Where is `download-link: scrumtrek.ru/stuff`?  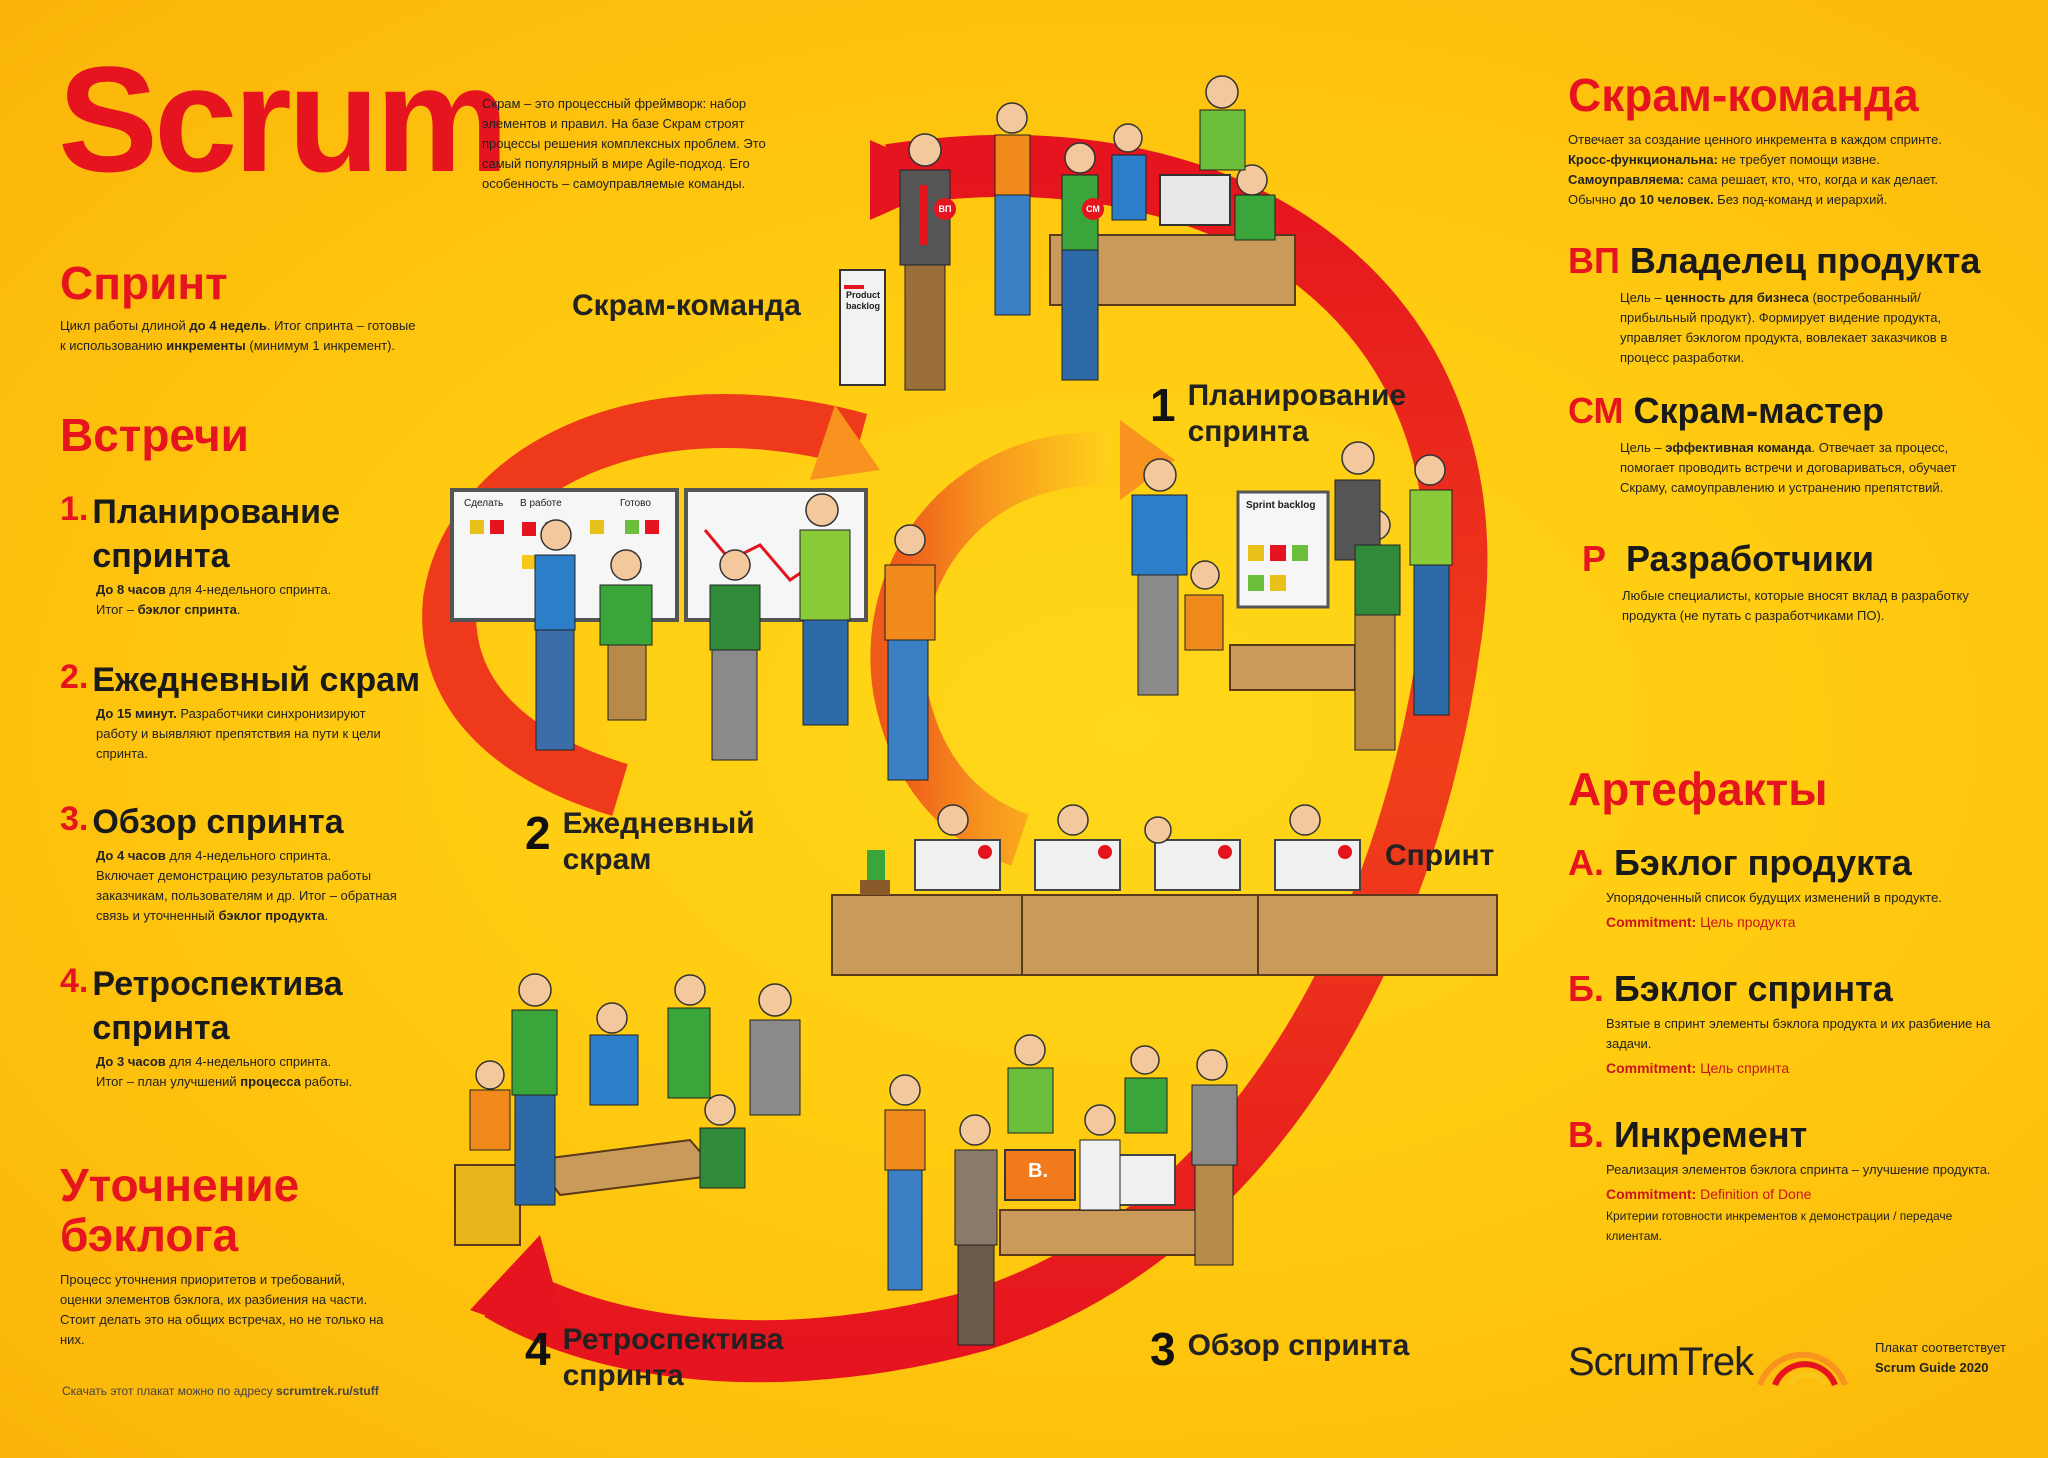 download-link: scrumtrek.ru/stuff is located at coordinates (327, 1391).